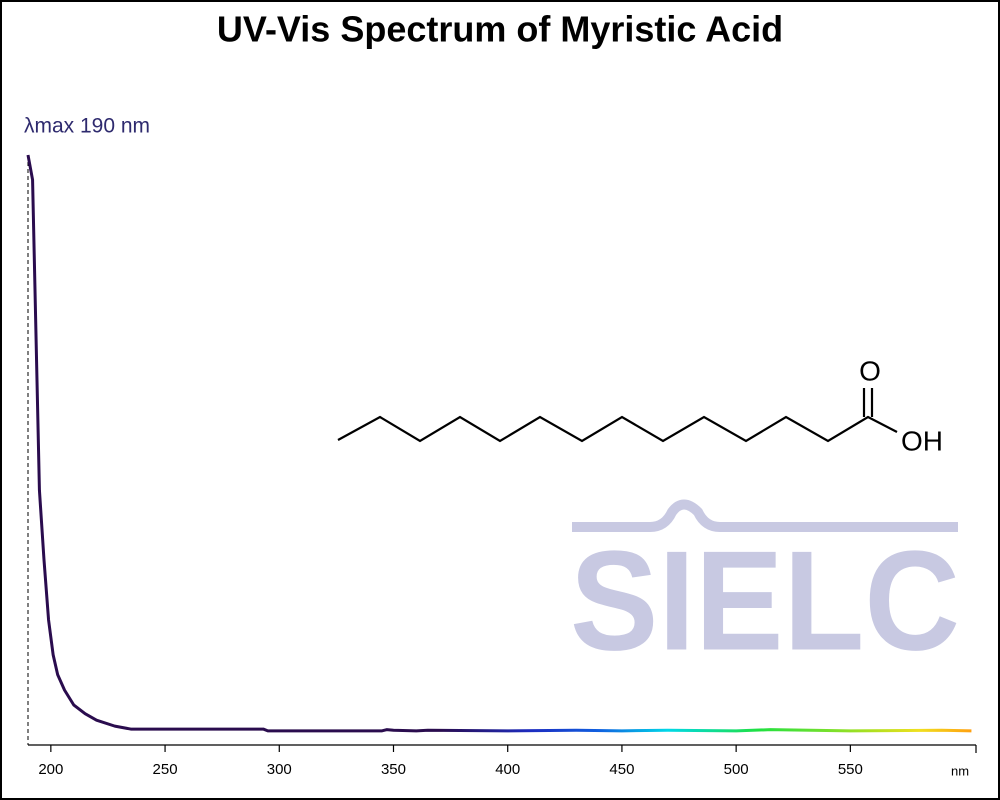 This screenshot has height=800, width=1000. What do you see at coordinates (922, 440) in the screenshot?
I see `atom-label: OH` at bounding box center [922, 440].